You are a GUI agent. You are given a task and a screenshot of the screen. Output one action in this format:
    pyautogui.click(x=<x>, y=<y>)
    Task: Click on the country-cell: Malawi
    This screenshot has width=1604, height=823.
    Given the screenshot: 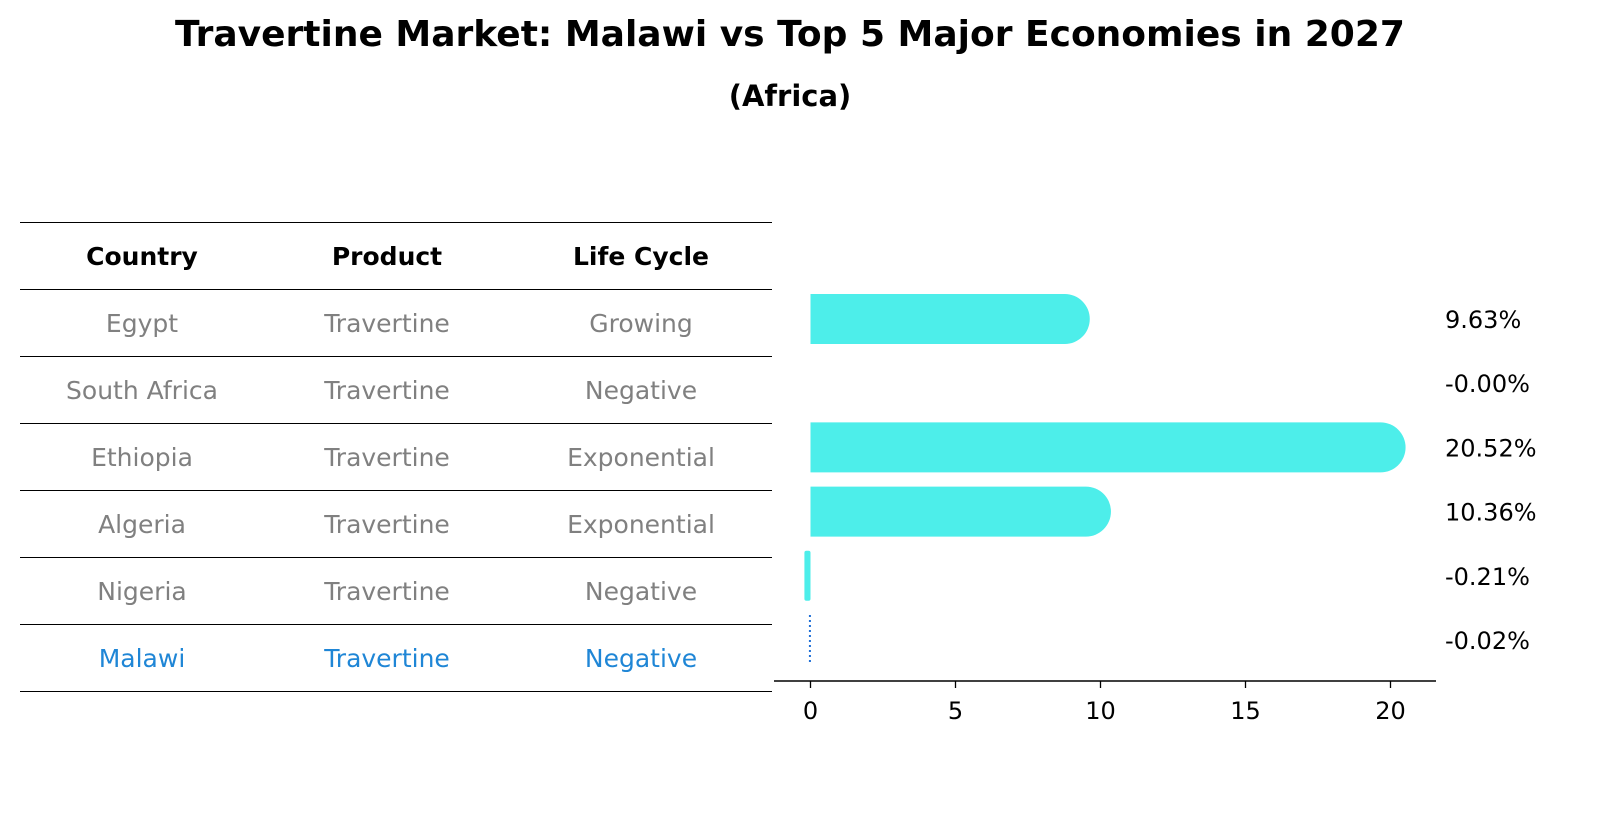 What is the action you would take?
    pyautogui.click(x=142, y=658)
    